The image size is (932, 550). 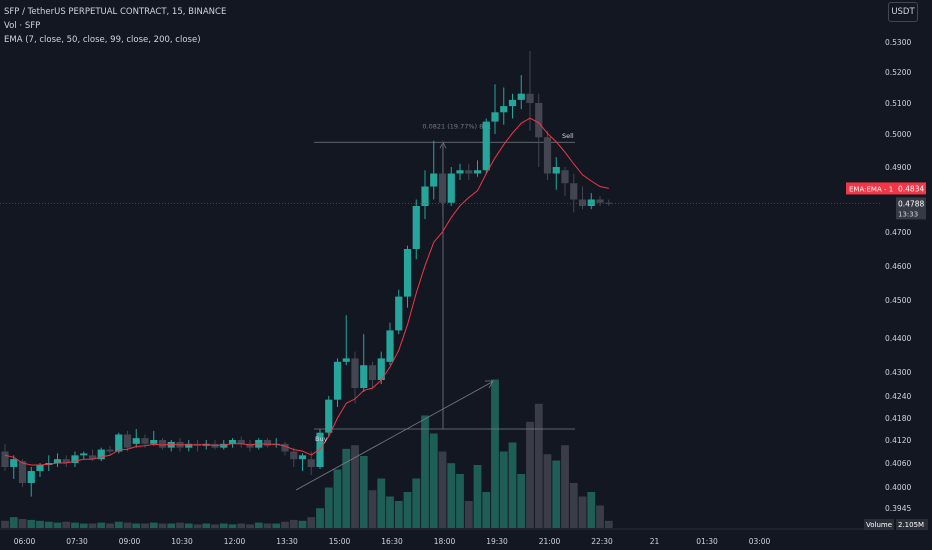 What do you see at coordinates (871, 189) in the screenshot?
I see `ema-badge-label: EMA:EMA - 1` at bounding box center [871, 189].